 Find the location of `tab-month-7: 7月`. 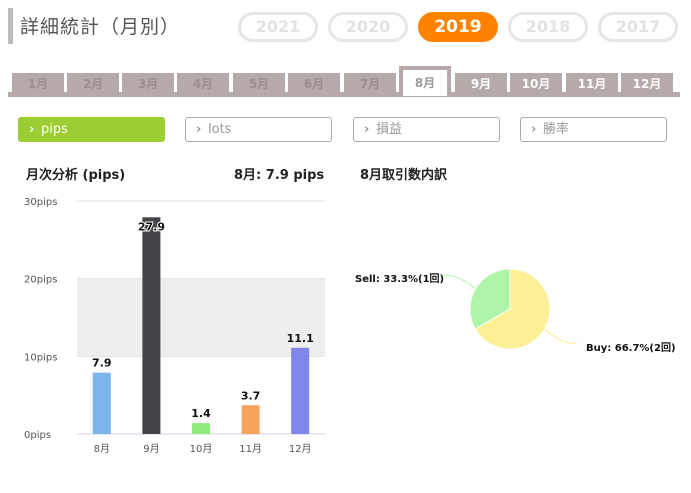

tab-month-7: 7月 is located at coordinates (370, 84).